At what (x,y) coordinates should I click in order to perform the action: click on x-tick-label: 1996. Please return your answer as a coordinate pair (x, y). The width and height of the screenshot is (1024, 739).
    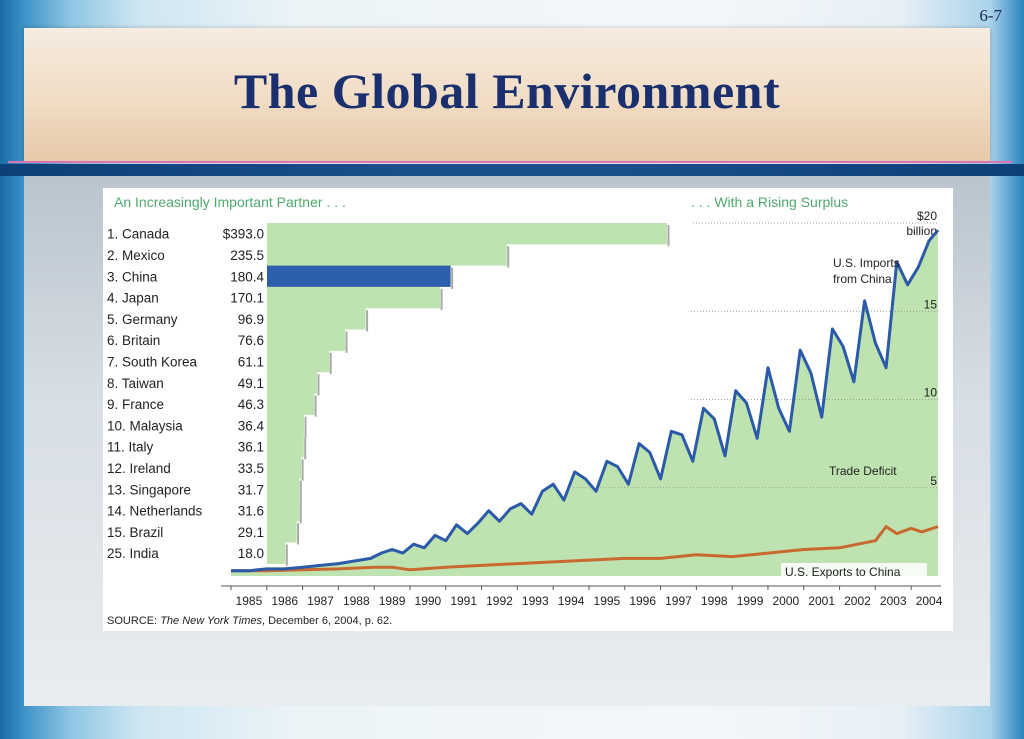
    Looking at the image, I should click on (642, 601).